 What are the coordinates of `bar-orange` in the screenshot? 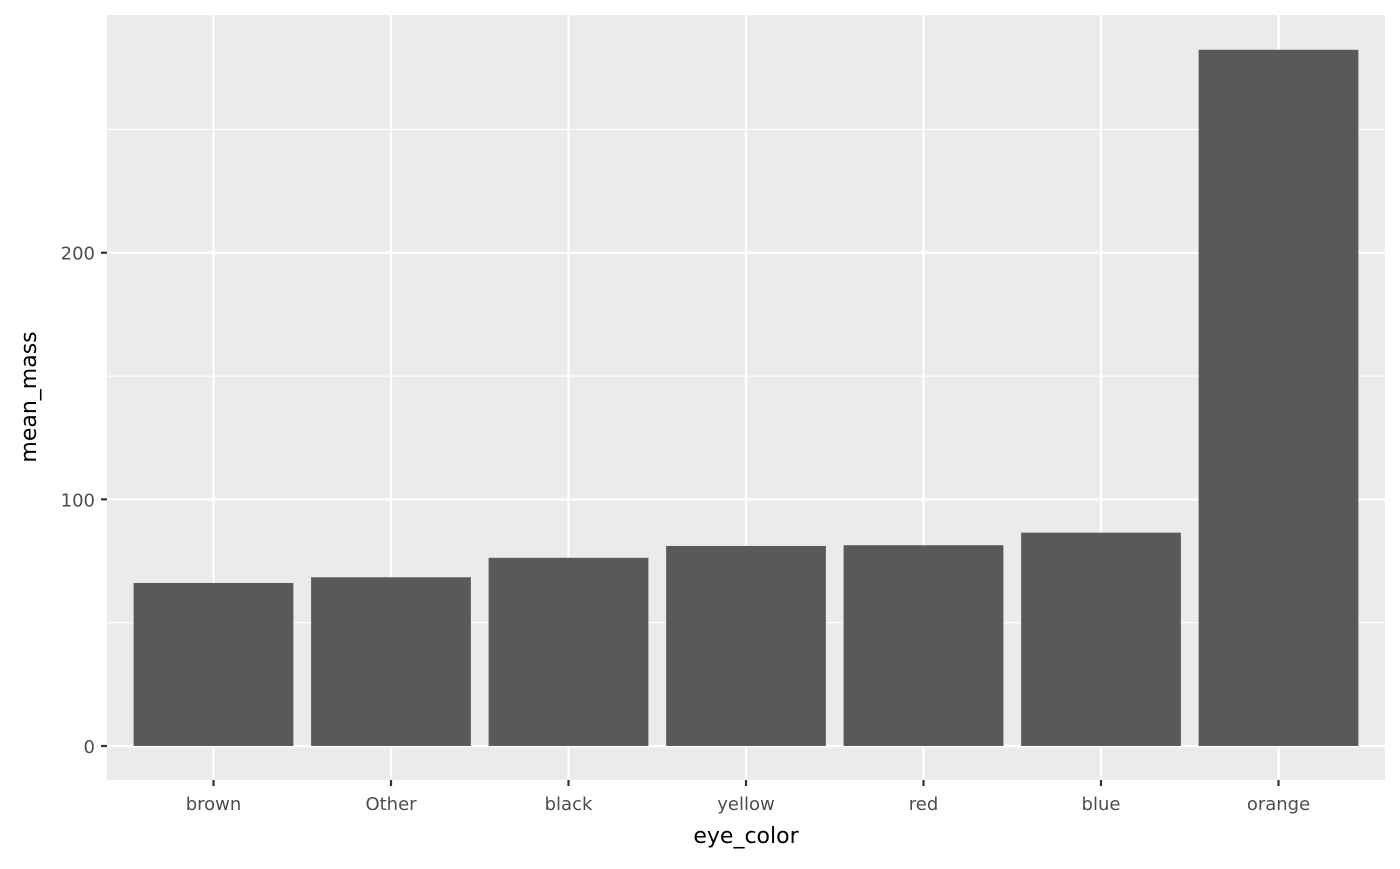 It's located at (1278, 397).